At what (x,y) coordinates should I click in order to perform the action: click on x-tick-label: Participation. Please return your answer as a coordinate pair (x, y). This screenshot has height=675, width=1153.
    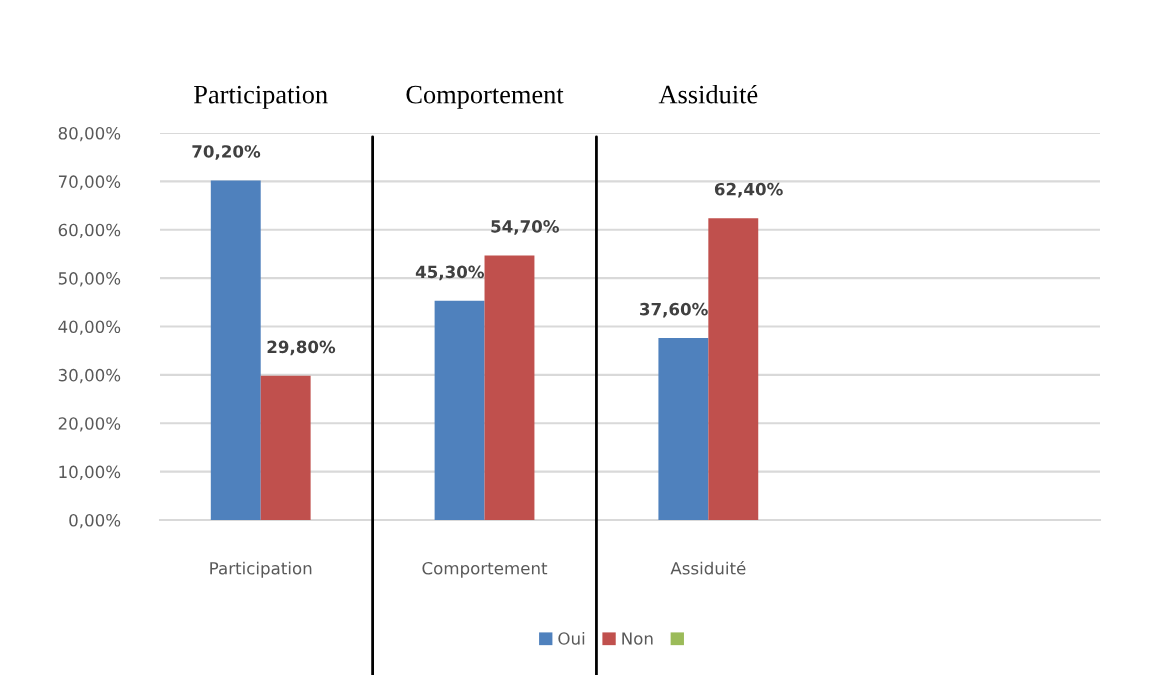
    Looking at the image, I should click on (261, 97).